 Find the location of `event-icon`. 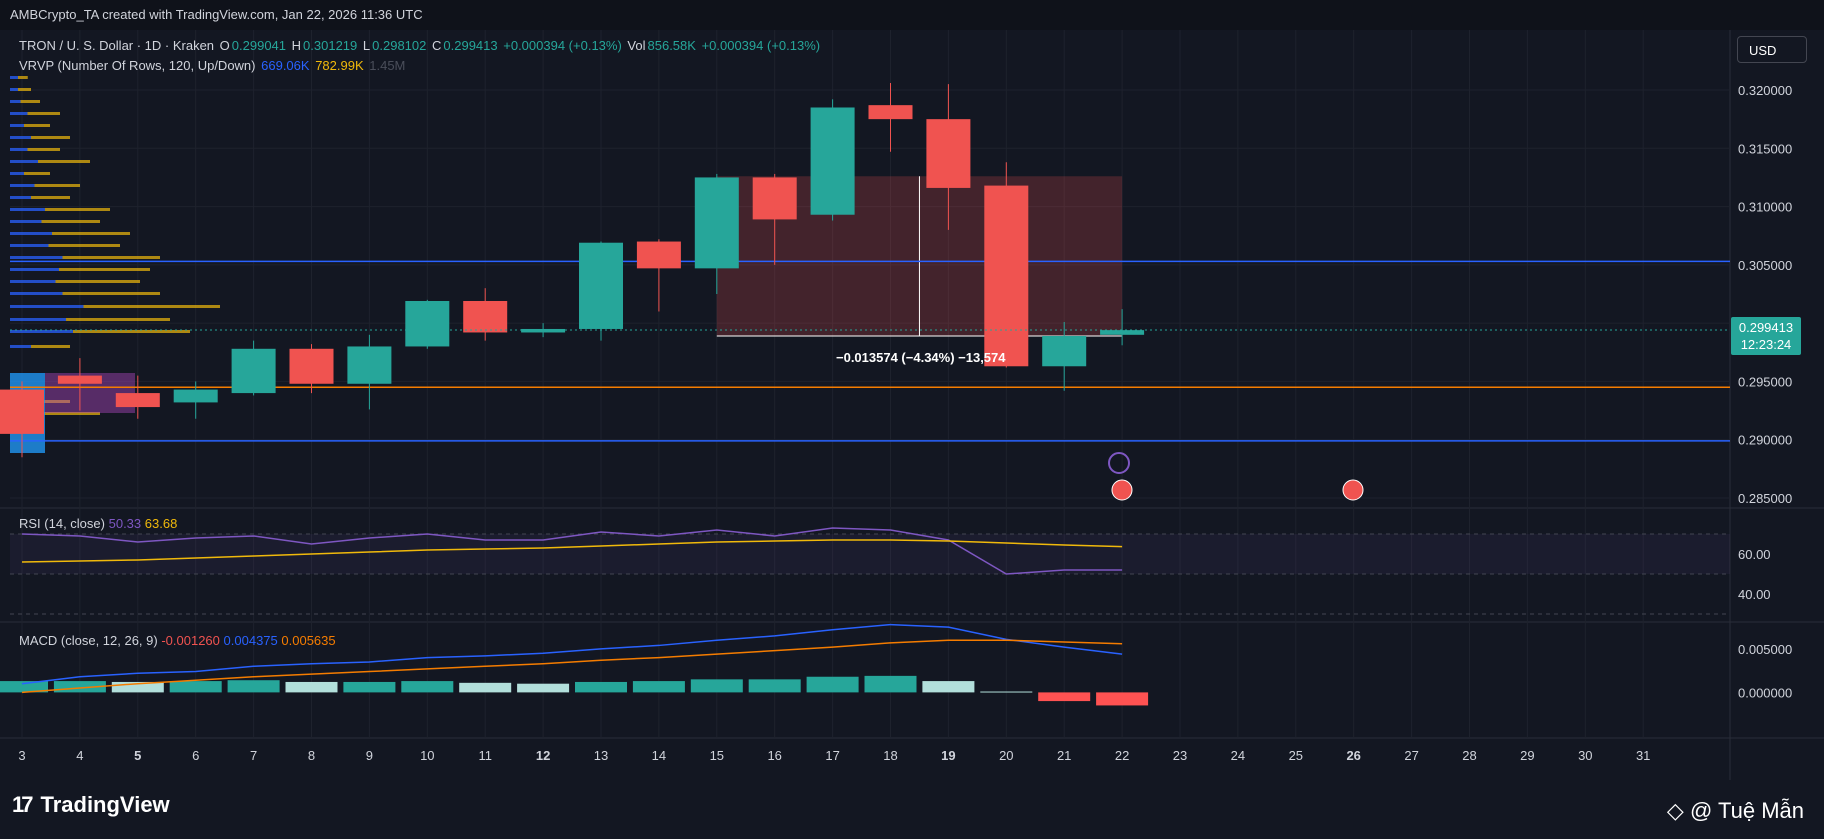

event-icon is located at coordinates (1119, 463).